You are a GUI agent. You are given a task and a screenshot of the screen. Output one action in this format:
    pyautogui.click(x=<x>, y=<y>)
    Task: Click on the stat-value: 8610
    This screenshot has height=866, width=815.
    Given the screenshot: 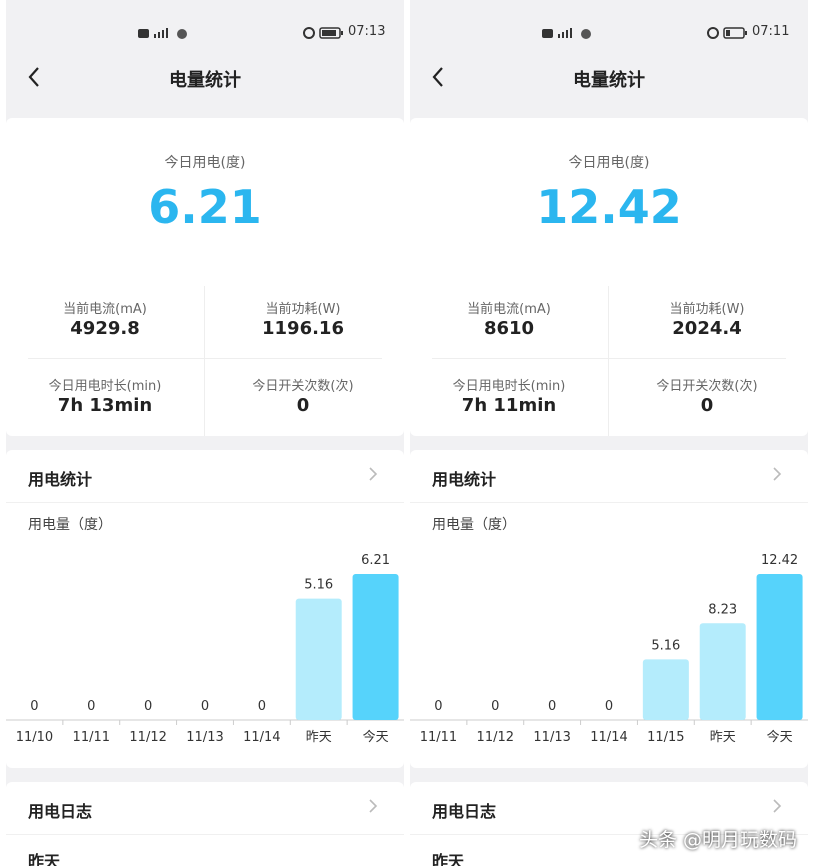 What is the action you would take?
    pyautogui.click(x=509, y=328)
    